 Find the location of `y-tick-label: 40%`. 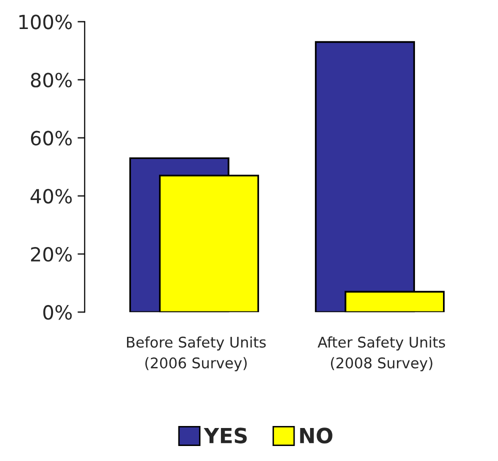

y-tick-label: 40% is located at coordinates (51, 196).